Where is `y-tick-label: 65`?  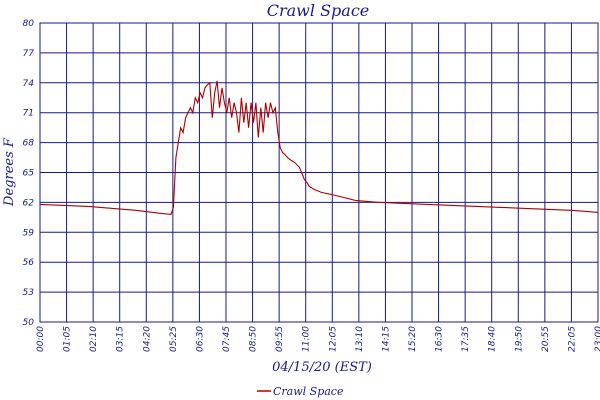 y-tick-label: 65 is located at coordinates (29, 174).